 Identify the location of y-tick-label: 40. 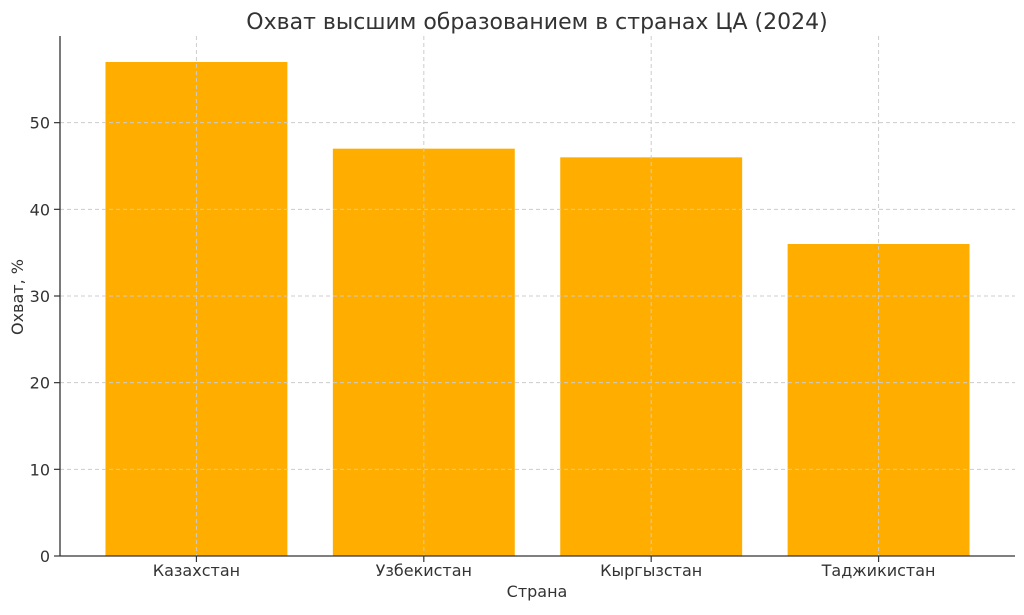
(40, 209).